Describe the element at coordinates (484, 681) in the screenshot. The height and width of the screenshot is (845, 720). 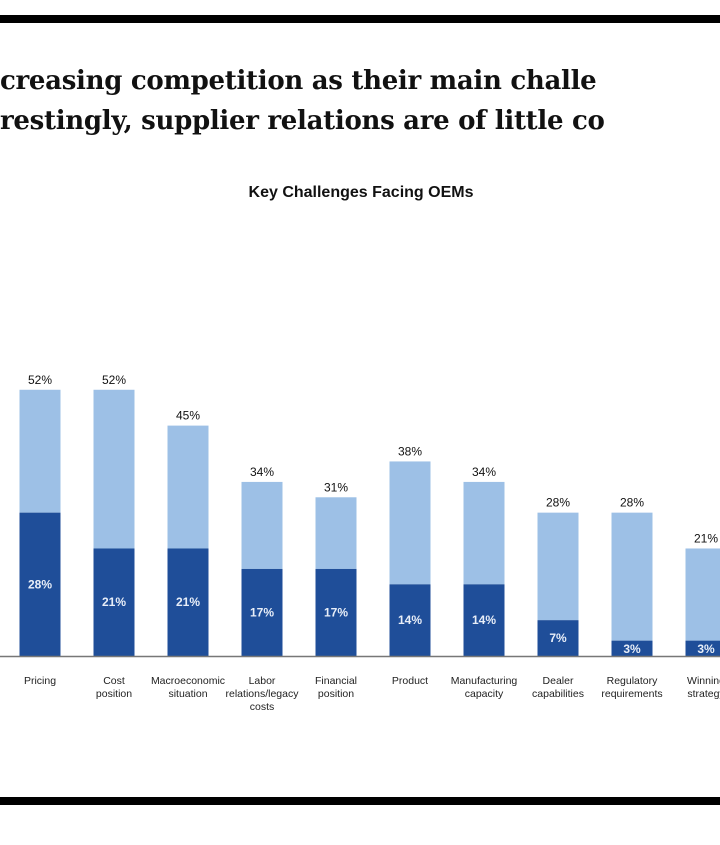
I see `x-tick-label: Manufacturing` at that location.